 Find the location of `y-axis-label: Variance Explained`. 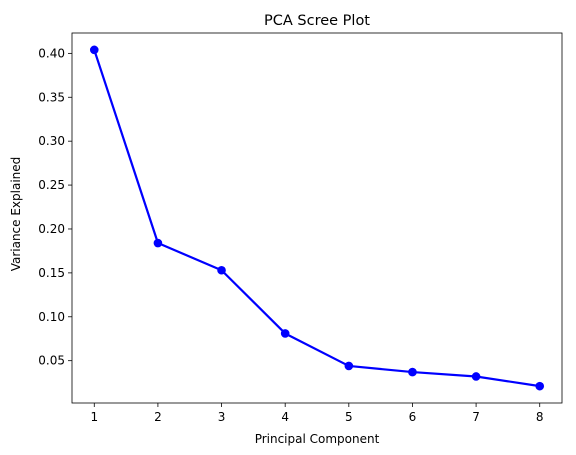

y-axis-label: Variance Explained is located at coordinates (16, 214).